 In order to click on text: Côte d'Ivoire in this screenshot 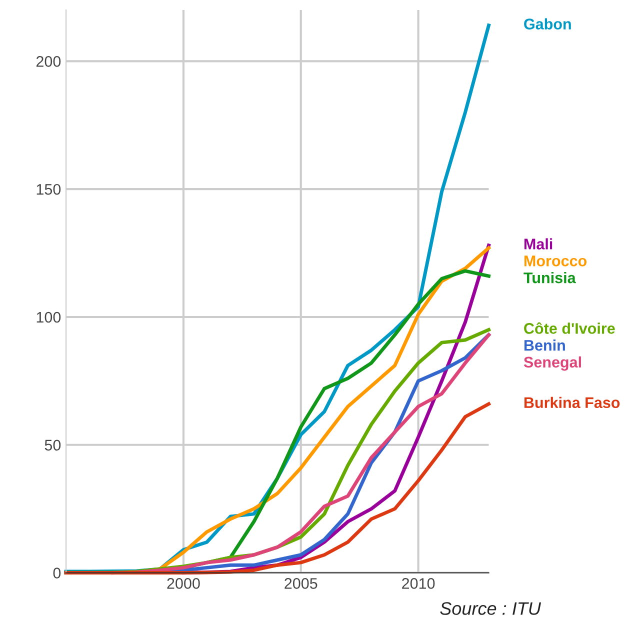, I will do `click(569, 328)`.